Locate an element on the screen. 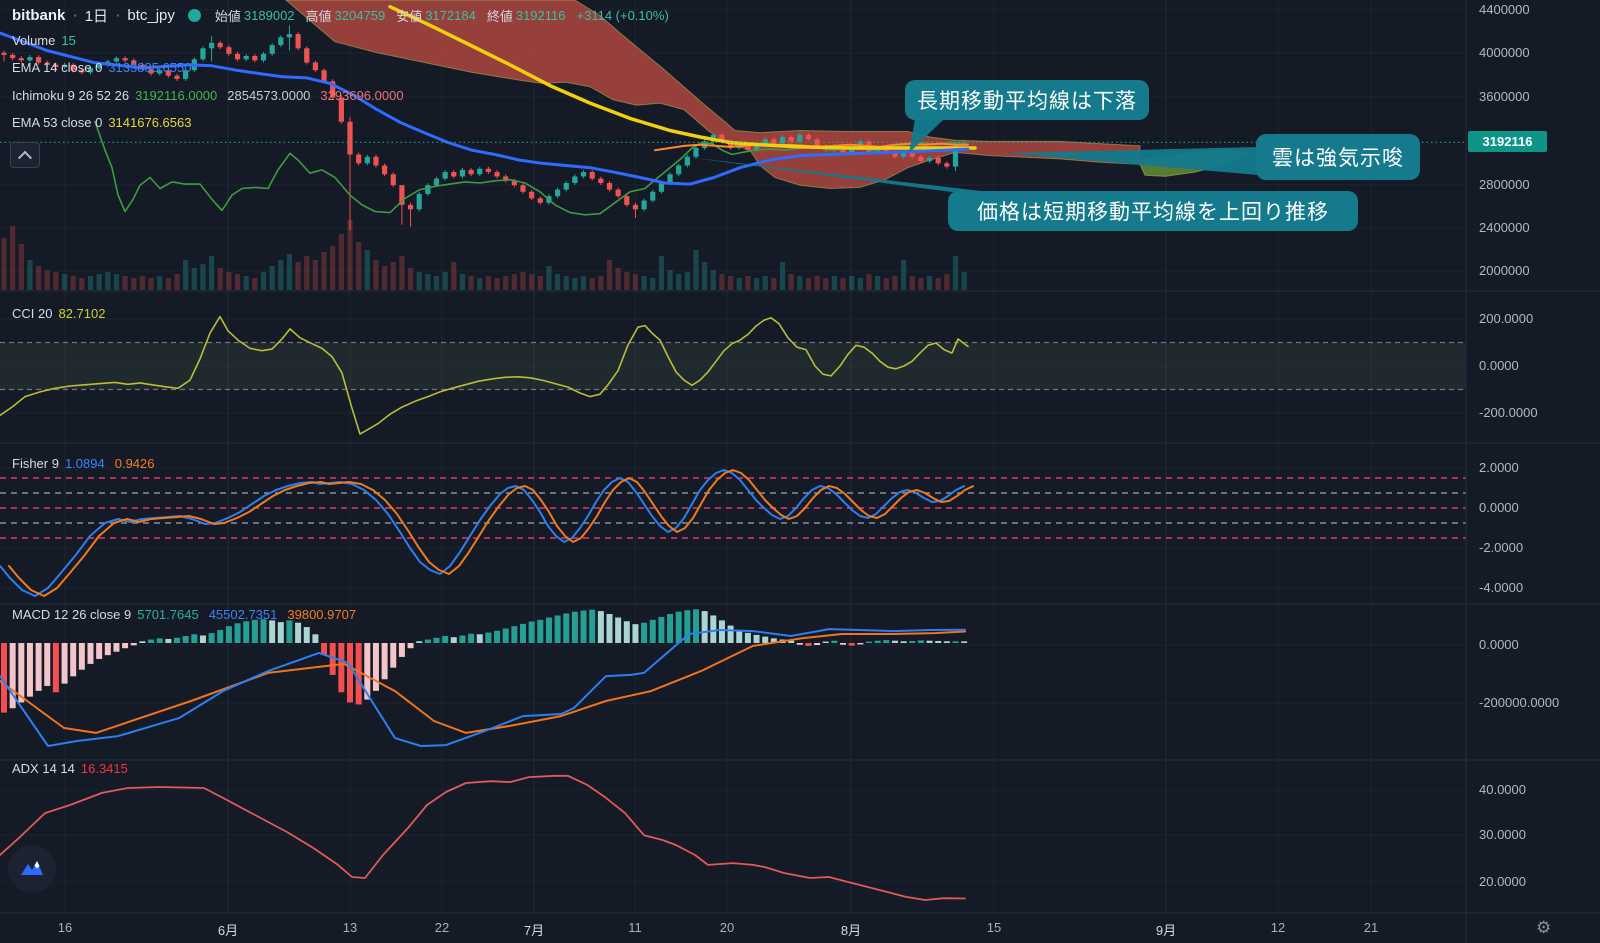 This screenshot has width=1600, height=943. cci-label: CCI 20 is located at coordinates (32, 313).